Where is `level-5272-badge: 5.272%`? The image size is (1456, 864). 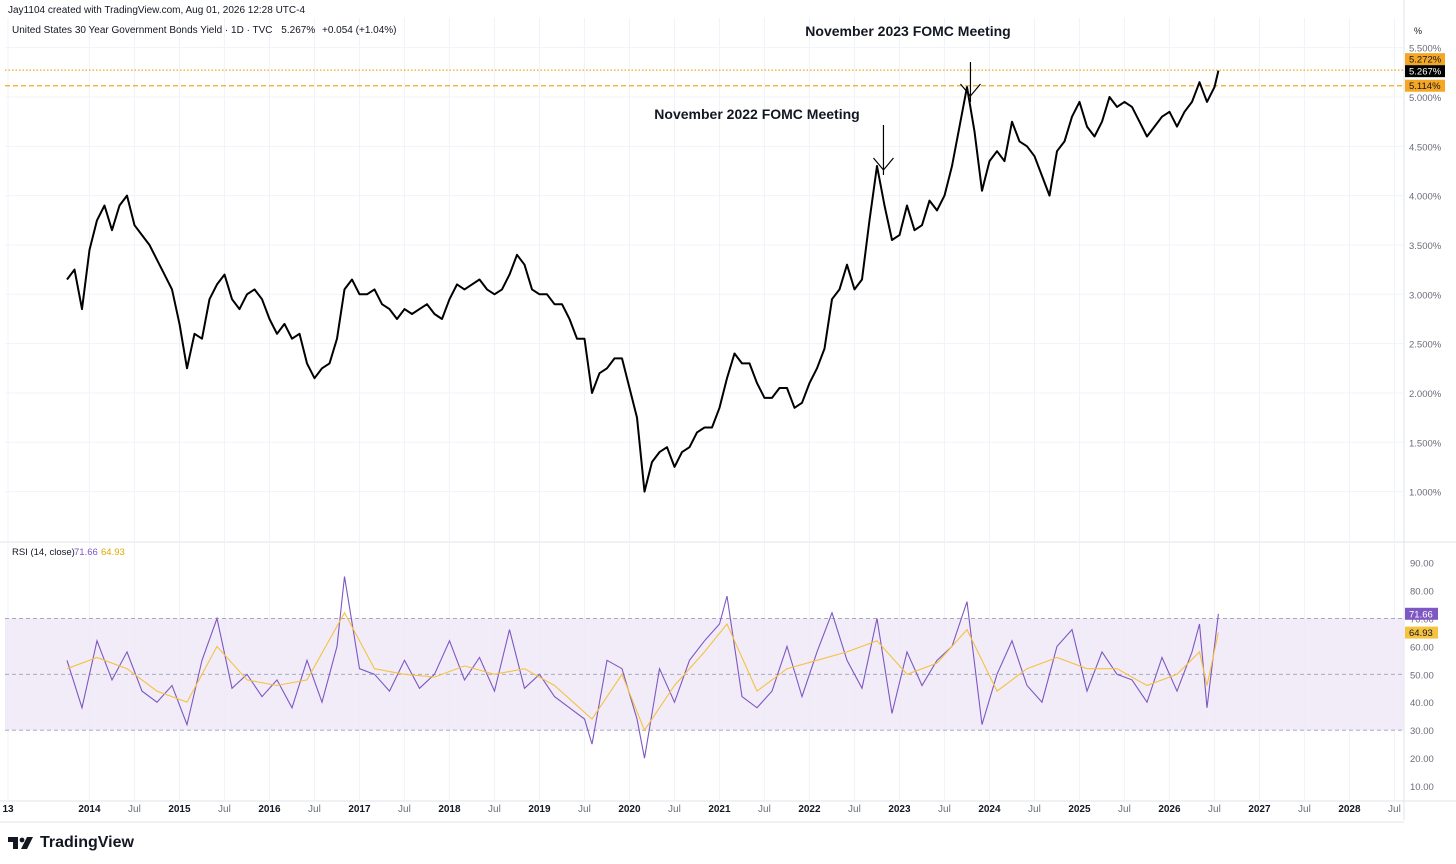 level-5272-badge: 5.272% is located at coordinates (1425, 60).